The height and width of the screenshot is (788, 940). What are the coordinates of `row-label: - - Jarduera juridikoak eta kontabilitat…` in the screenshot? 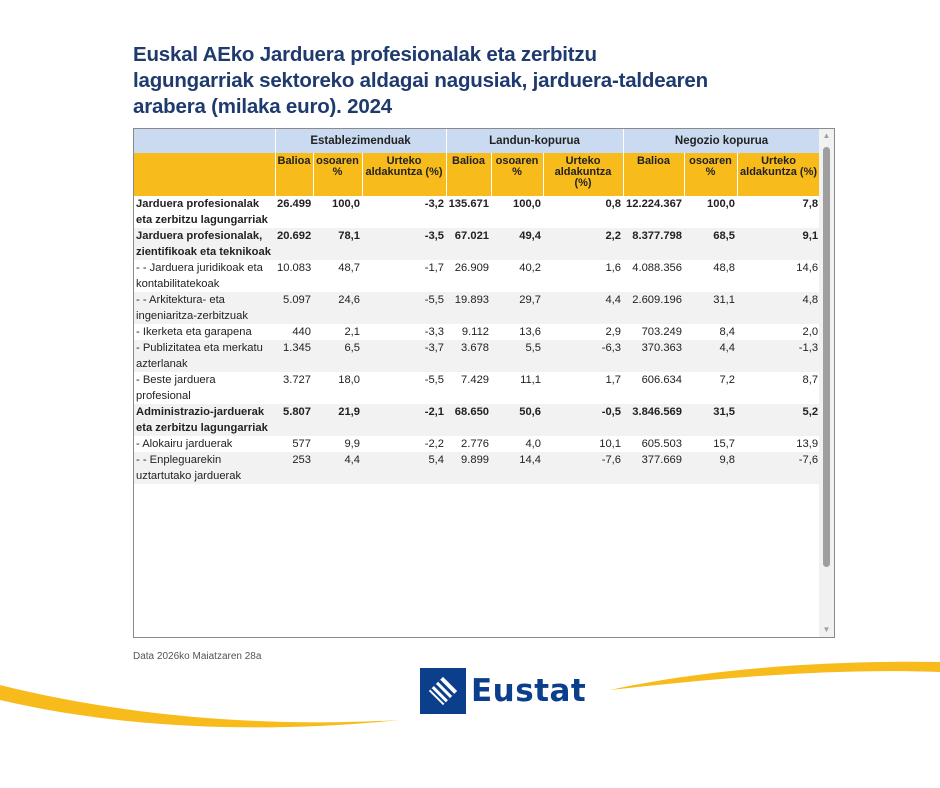 It's located at (204, 276).